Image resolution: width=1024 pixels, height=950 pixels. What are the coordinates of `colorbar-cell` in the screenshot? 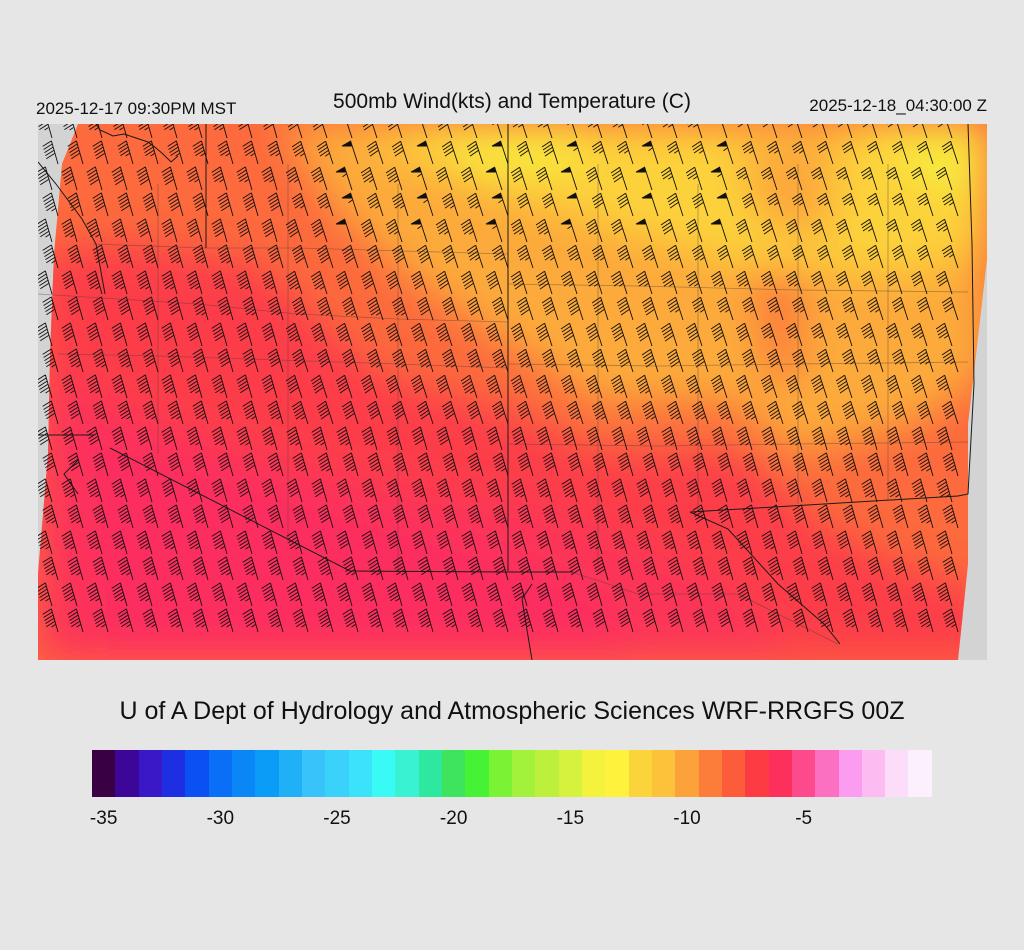 It's located at (313, 773).